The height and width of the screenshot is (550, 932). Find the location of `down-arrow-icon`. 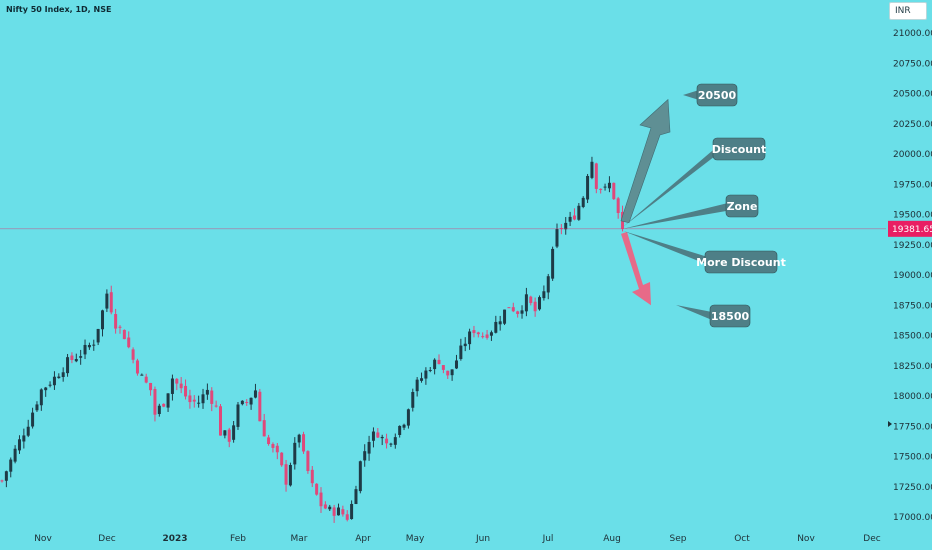

down-arrow-icon is located at coordinates (636, 268).